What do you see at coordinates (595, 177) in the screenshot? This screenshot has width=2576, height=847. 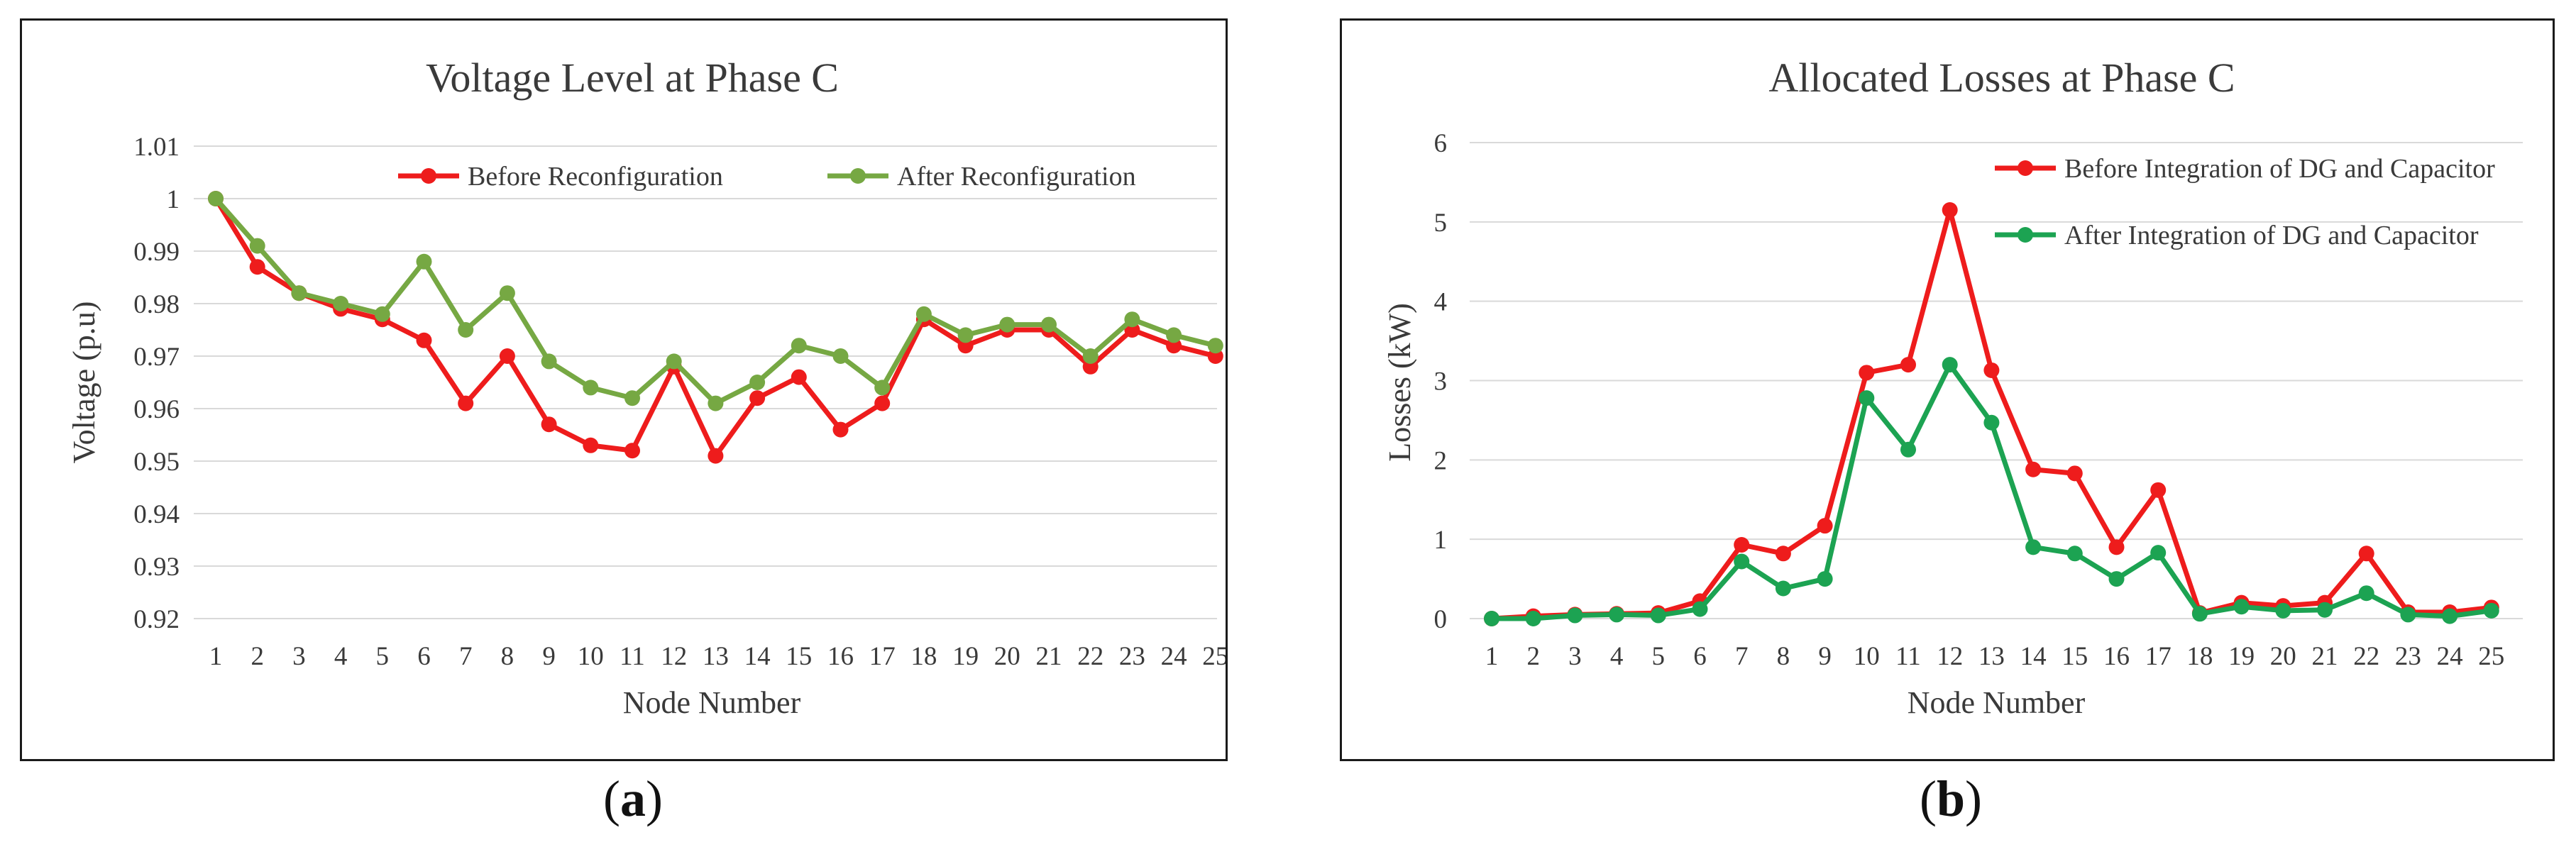 I see `legend-label: Before Reconfiguration` at bounding box center [595, 177].